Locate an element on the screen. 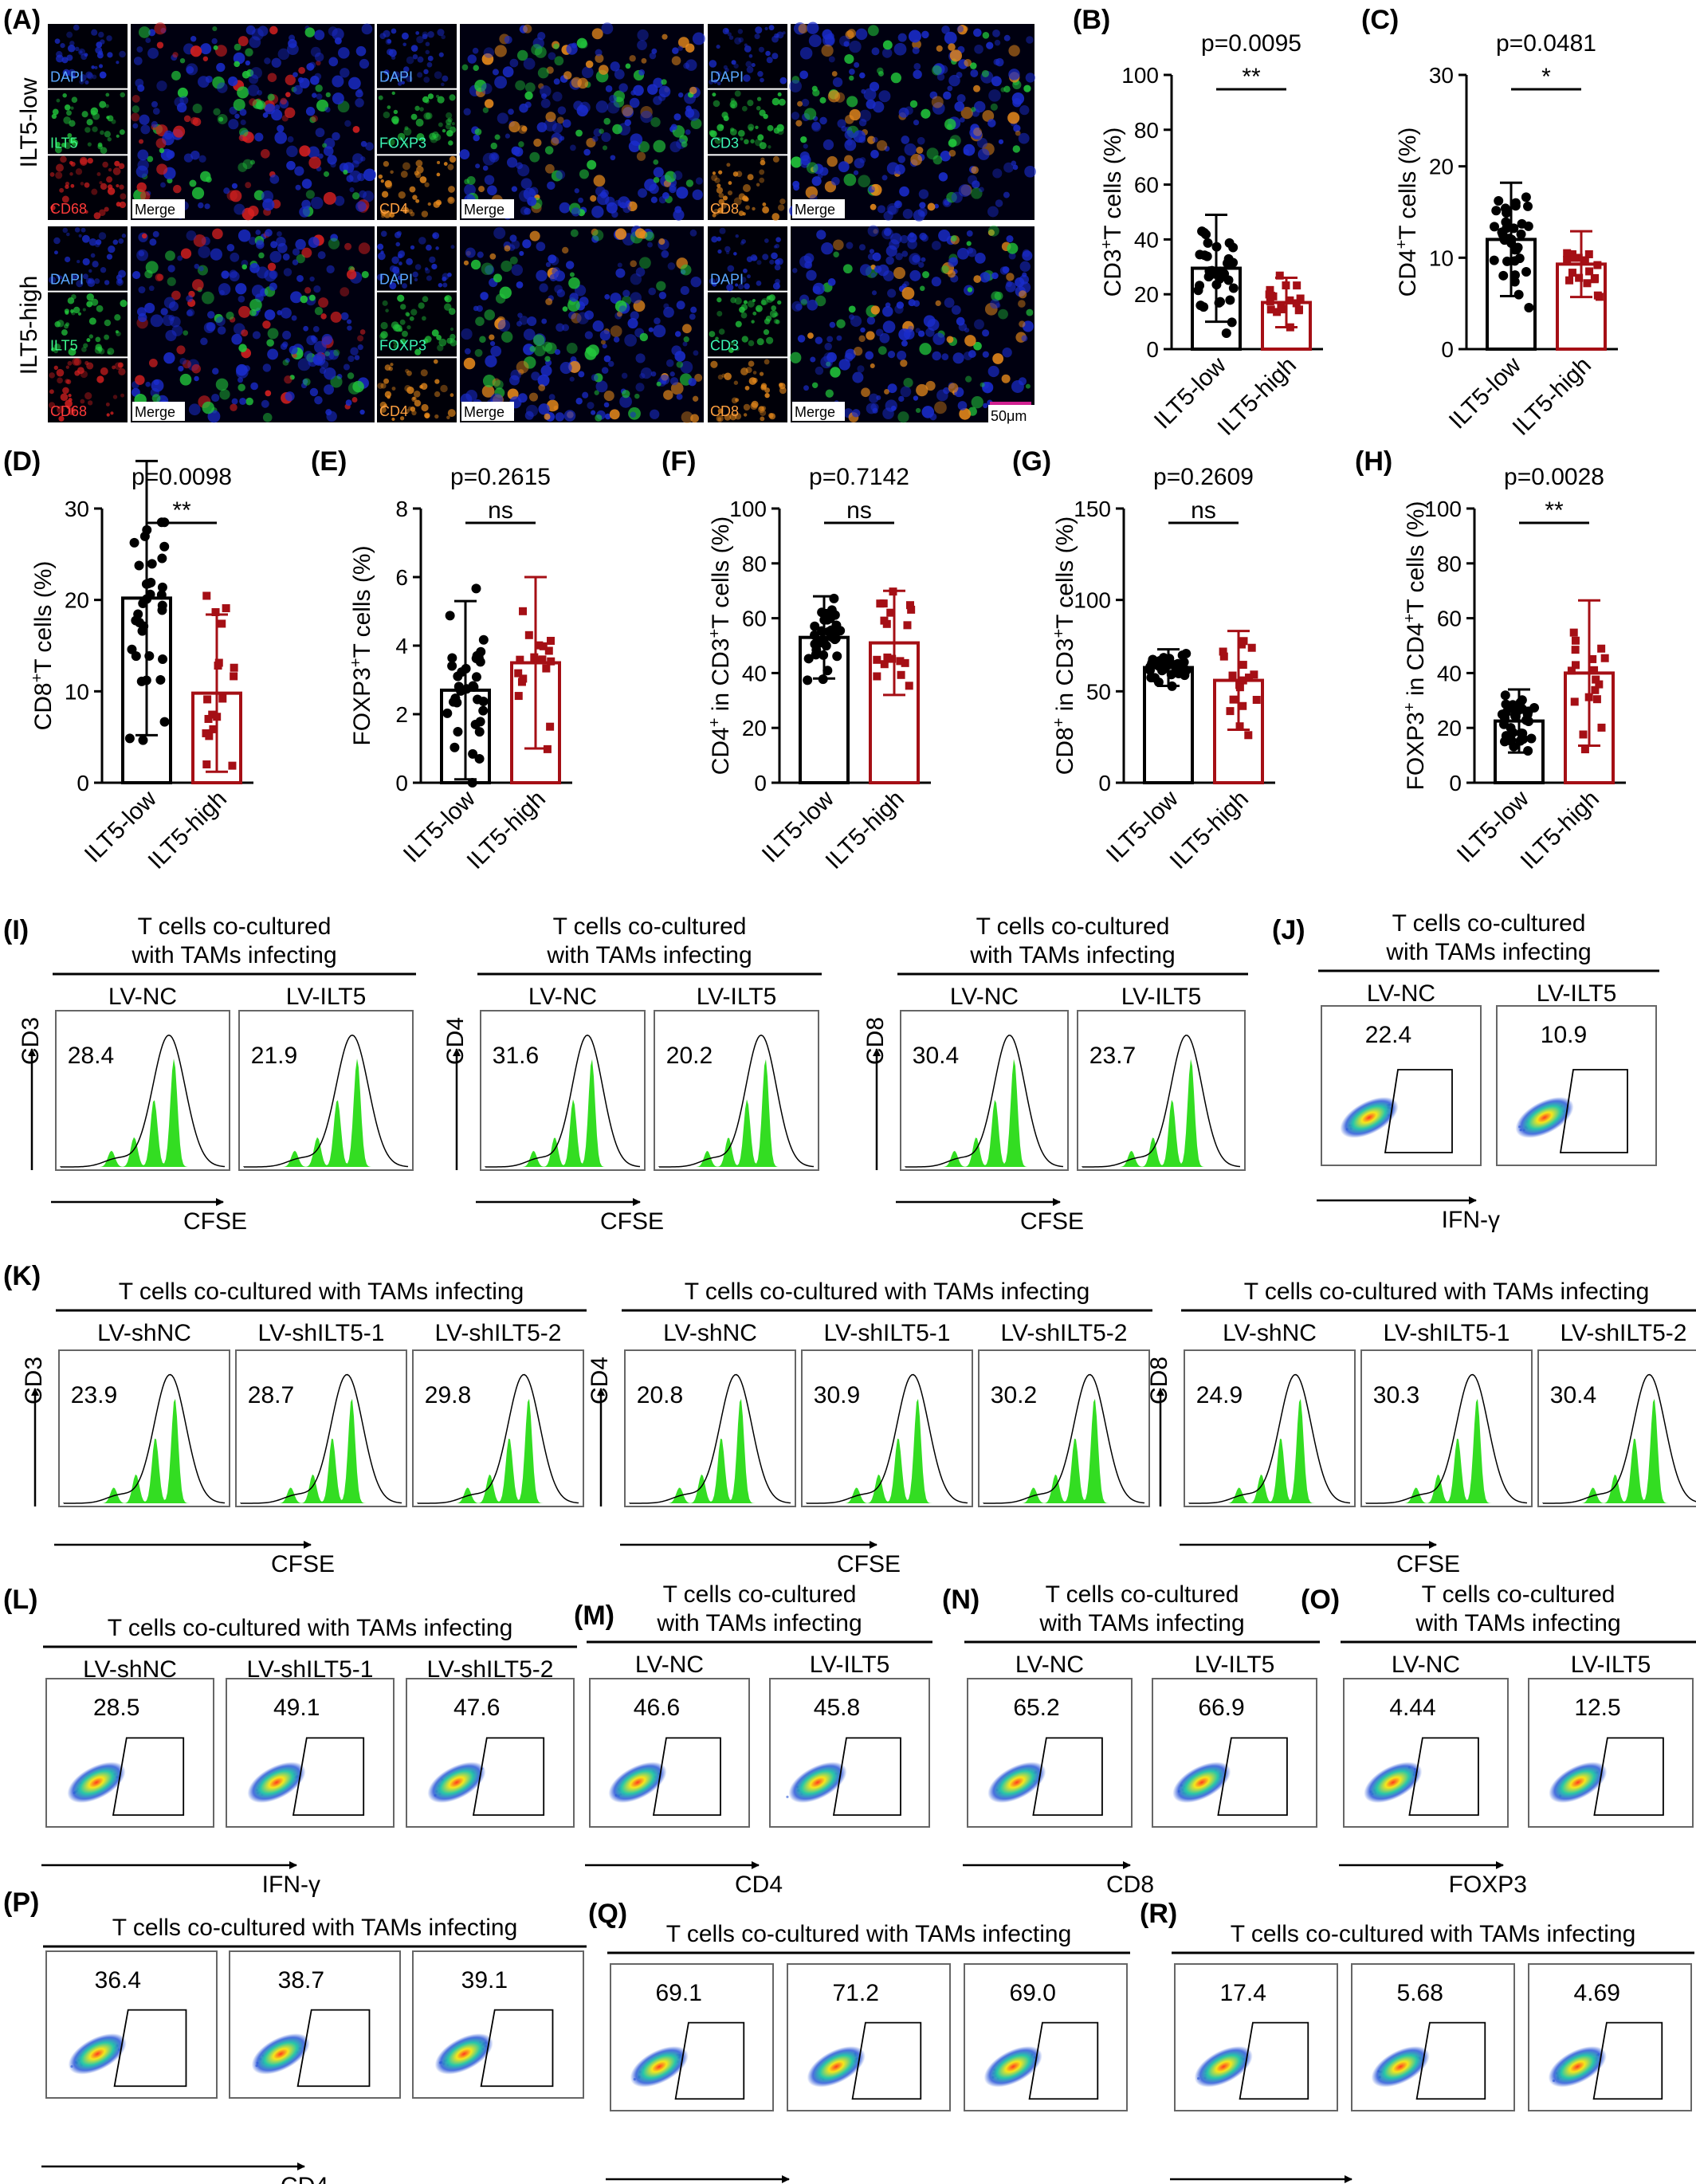  flow-title: with TAMs infecting is located at coordinates (1072, 955).